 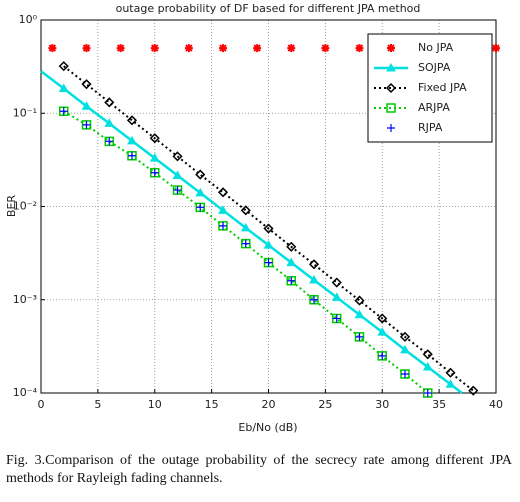 I want to click on y-tick-label: 10⁻², so click(x=25, y=206).